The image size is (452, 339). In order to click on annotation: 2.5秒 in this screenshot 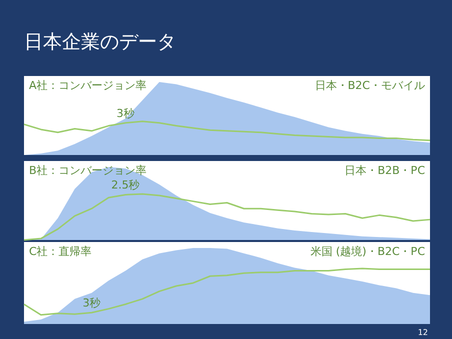, I will do `click(125, 185)`.